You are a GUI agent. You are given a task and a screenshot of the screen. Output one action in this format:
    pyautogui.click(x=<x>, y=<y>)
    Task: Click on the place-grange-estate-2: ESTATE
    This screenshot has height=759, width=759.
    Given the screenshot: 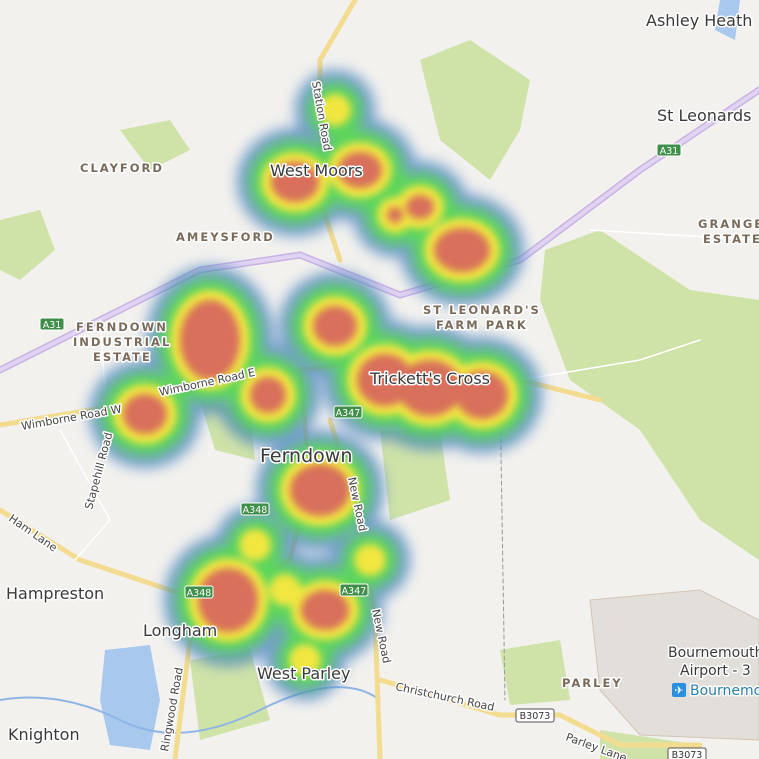 What is the action you would take?
    pyautogui.click(x=731, y=239)
    